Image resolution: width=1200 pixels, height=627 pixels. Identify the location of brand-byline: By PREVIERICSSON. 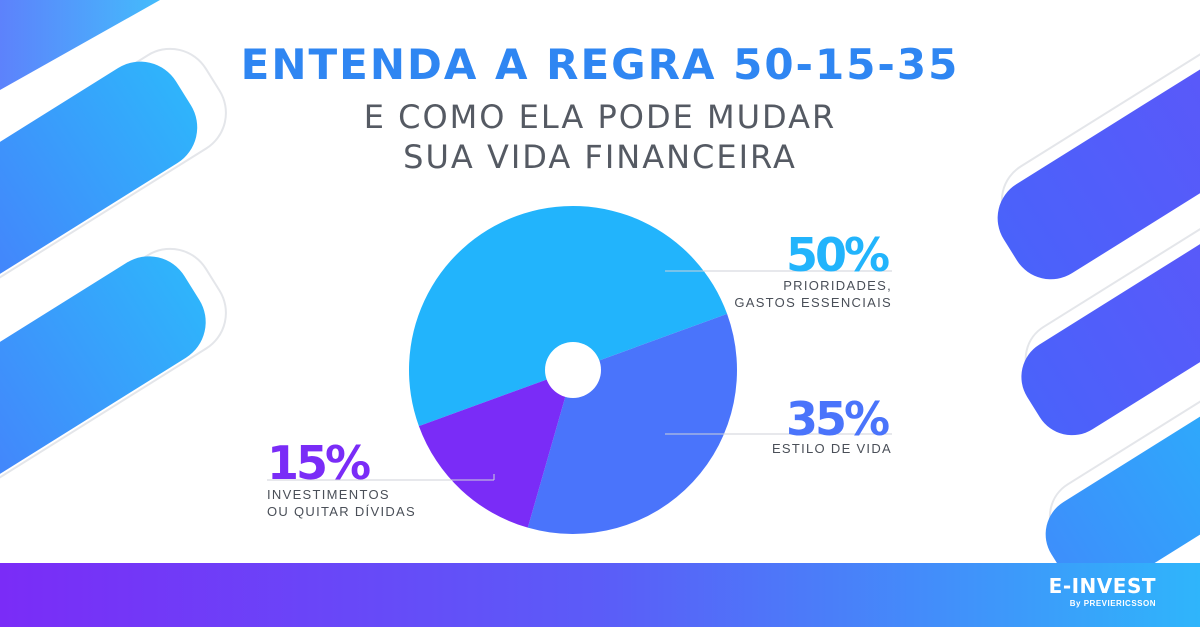
(1112, 603).